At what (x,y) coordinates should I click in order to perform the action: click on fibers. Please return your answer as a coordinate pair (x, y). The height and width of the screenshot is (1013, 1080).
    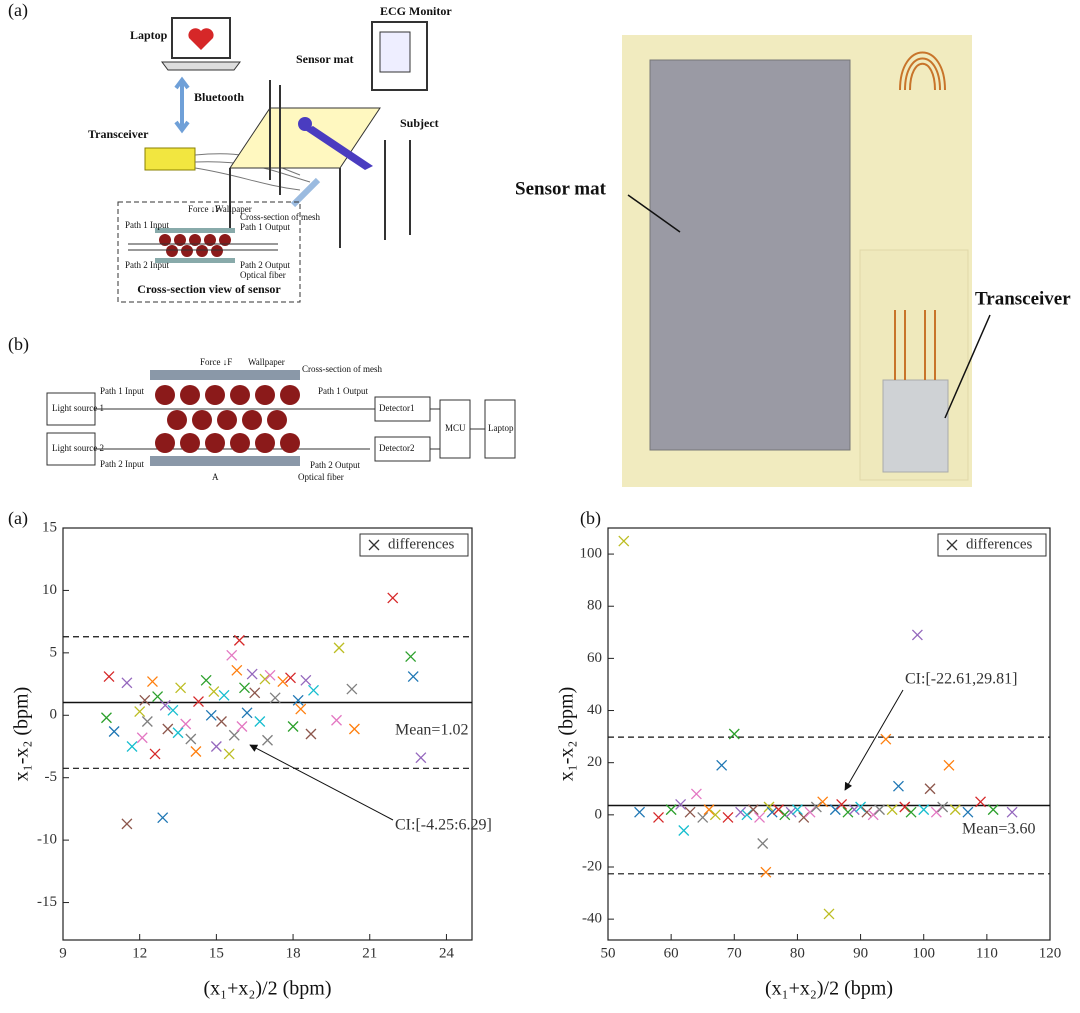
    Looking at the image, I should click on (203, 247).